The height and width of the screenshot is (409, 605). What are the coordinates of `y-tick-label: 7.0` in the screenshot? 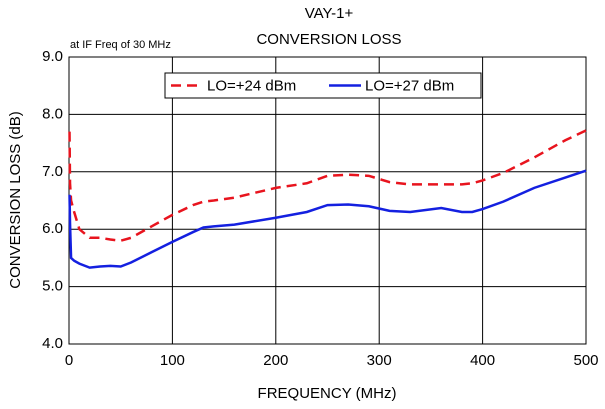 It's located at (52, 171).